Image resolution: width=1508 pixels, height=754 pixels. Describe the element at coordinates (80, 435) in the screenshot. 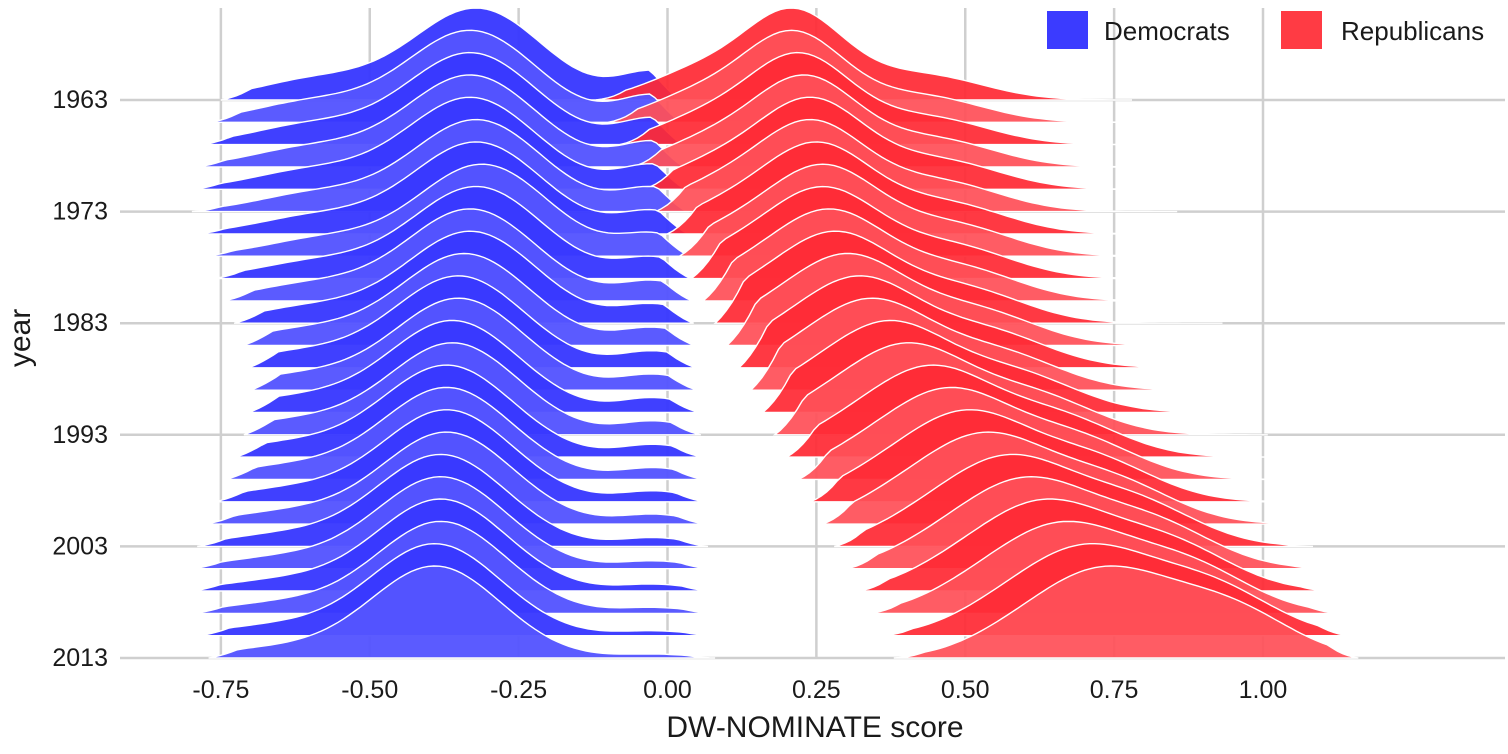

I see `y-tick-label: 1993` at that location.